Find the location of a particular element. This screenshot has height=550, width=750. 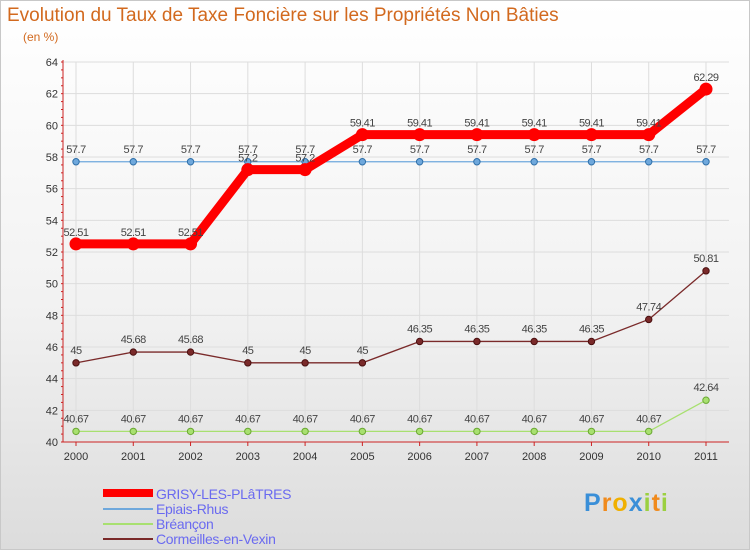

legend-swatch-breancon is located at coordinates (128, 524).